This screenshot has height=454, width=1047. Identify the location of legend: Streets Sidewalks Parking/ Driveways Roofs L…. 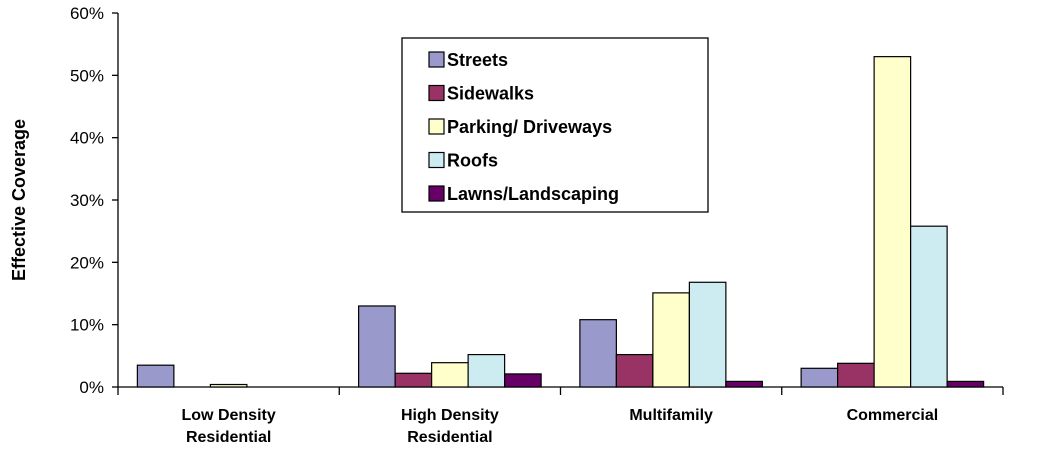
(555, 125).